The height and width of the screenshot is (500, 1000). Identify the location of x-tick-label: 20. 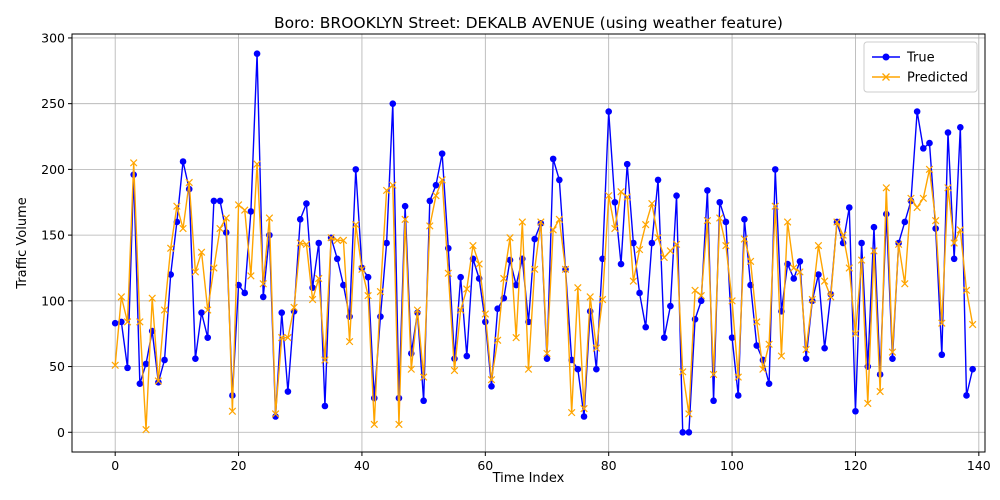
(239, 465).